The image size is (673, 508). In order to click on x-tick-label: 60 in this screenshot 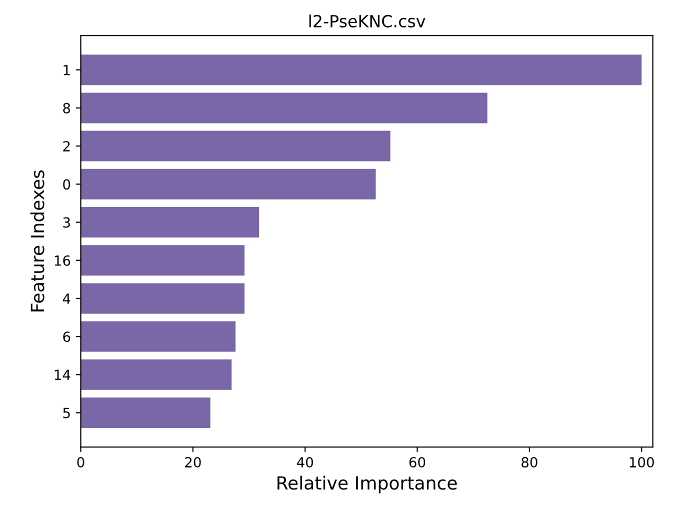, I will do `click(417, 462)`.